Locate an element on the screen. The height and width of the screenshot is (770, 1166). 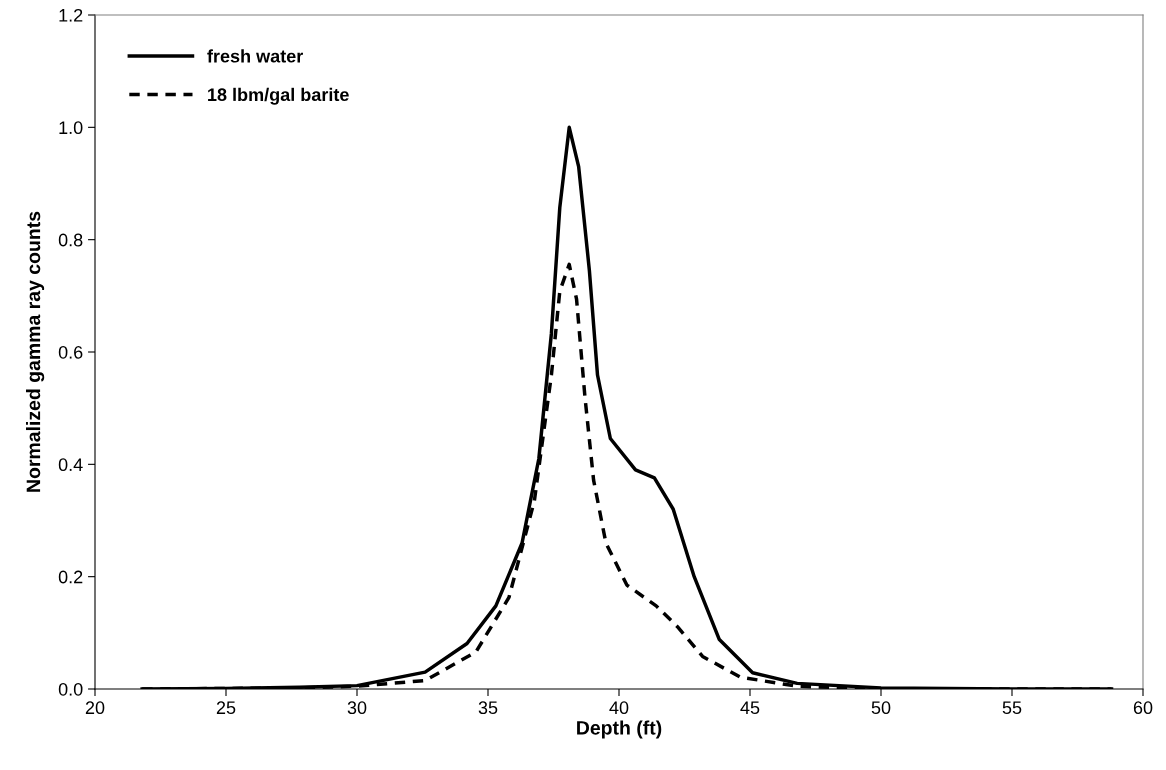
x-tick-label: 20 is located at coordinates (95, 708).